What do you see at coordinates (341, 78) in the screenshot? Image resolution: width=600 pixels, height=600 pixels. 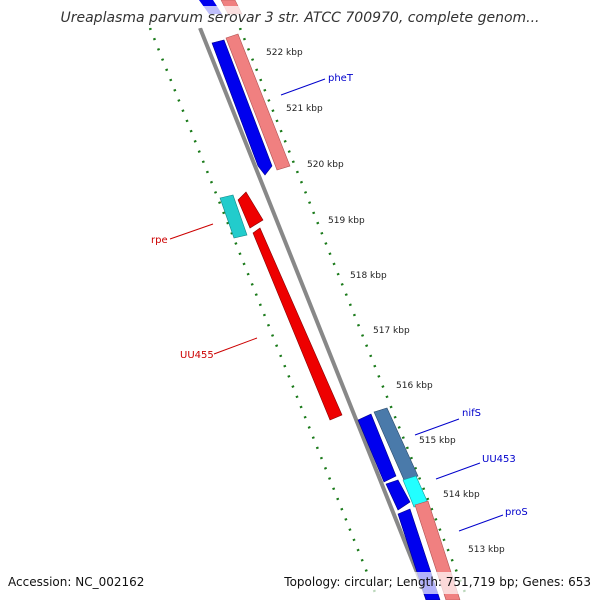 I see `gene-label-pheT: pheT` at bounding box center [341, 78].